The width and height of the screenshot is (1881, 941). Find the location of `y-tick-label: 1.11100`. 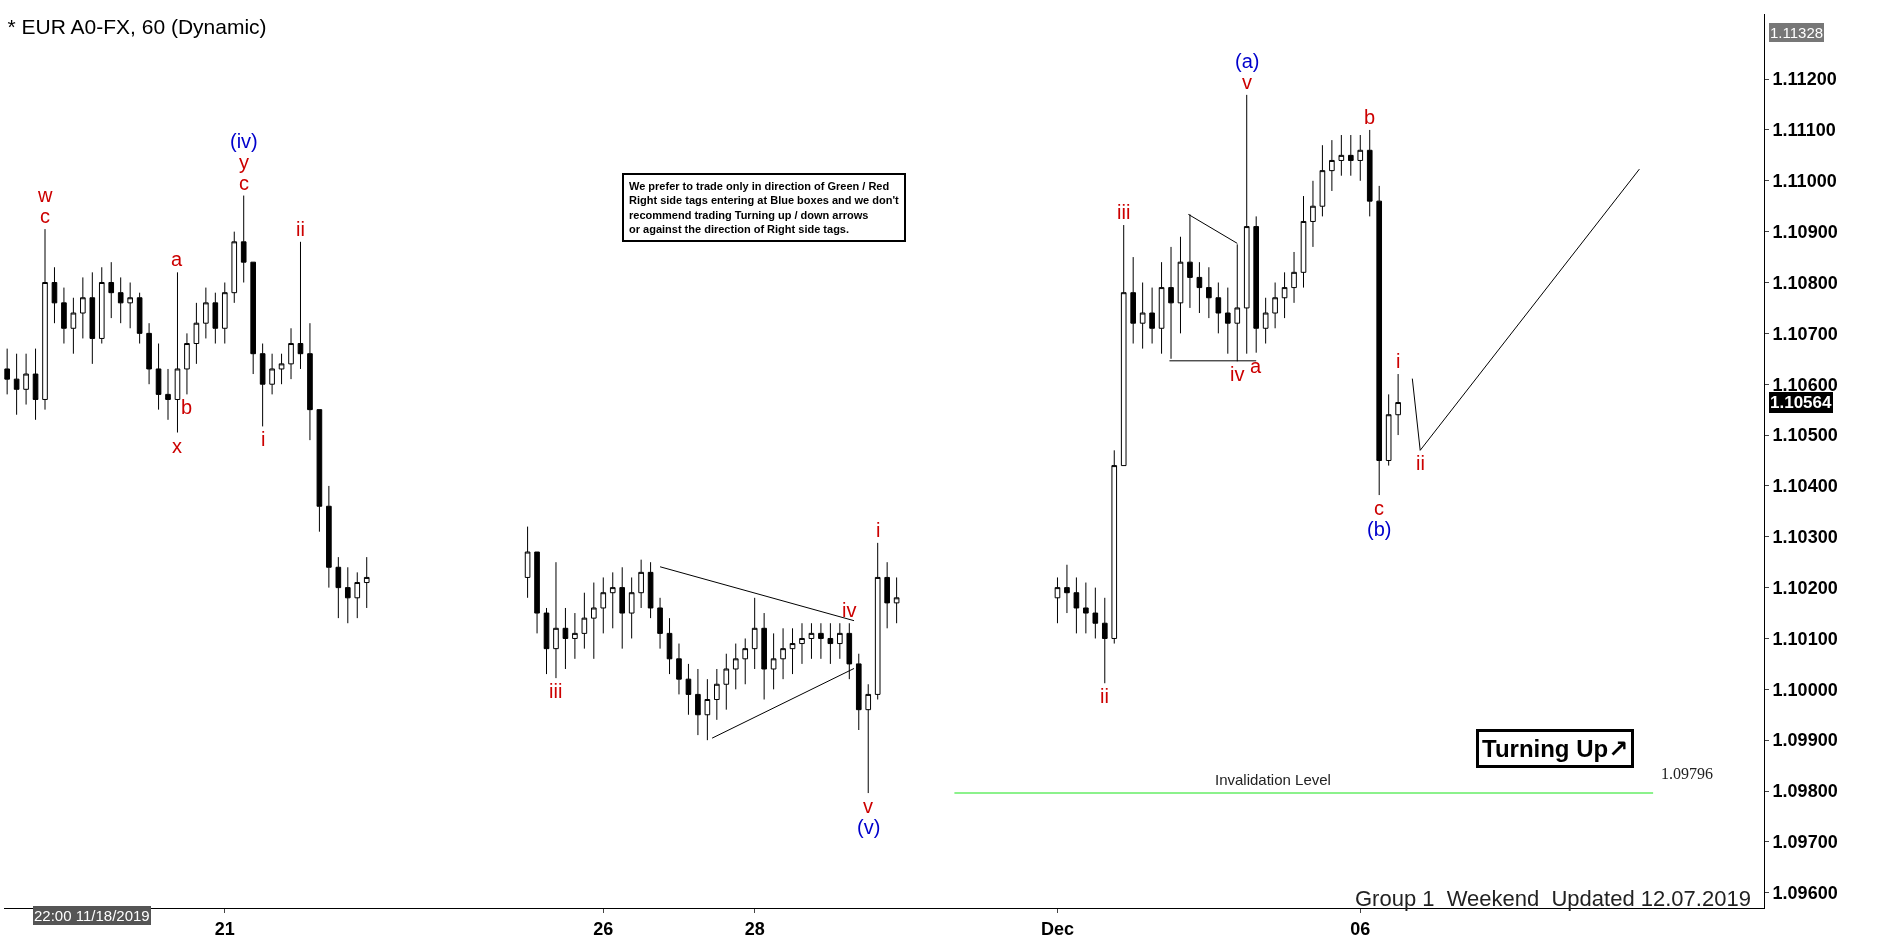

y-tick-label: 1.11100 is located at coordinates (1804, 130).